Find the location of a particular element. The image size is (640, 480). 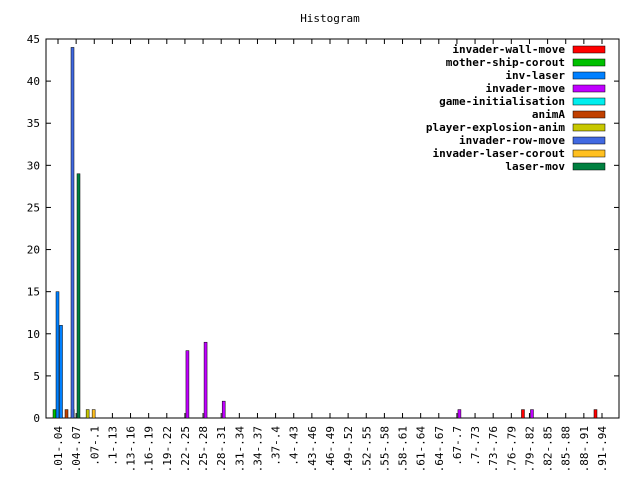

y-tick-label: 45 is located at coordinates (33, 39).